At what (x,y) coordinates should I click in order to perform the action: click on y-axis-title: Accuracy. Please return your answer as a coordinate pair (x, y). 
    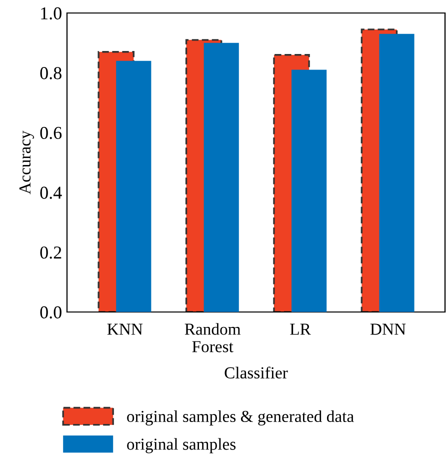
    Looking at the image, I should click on (26, 162).